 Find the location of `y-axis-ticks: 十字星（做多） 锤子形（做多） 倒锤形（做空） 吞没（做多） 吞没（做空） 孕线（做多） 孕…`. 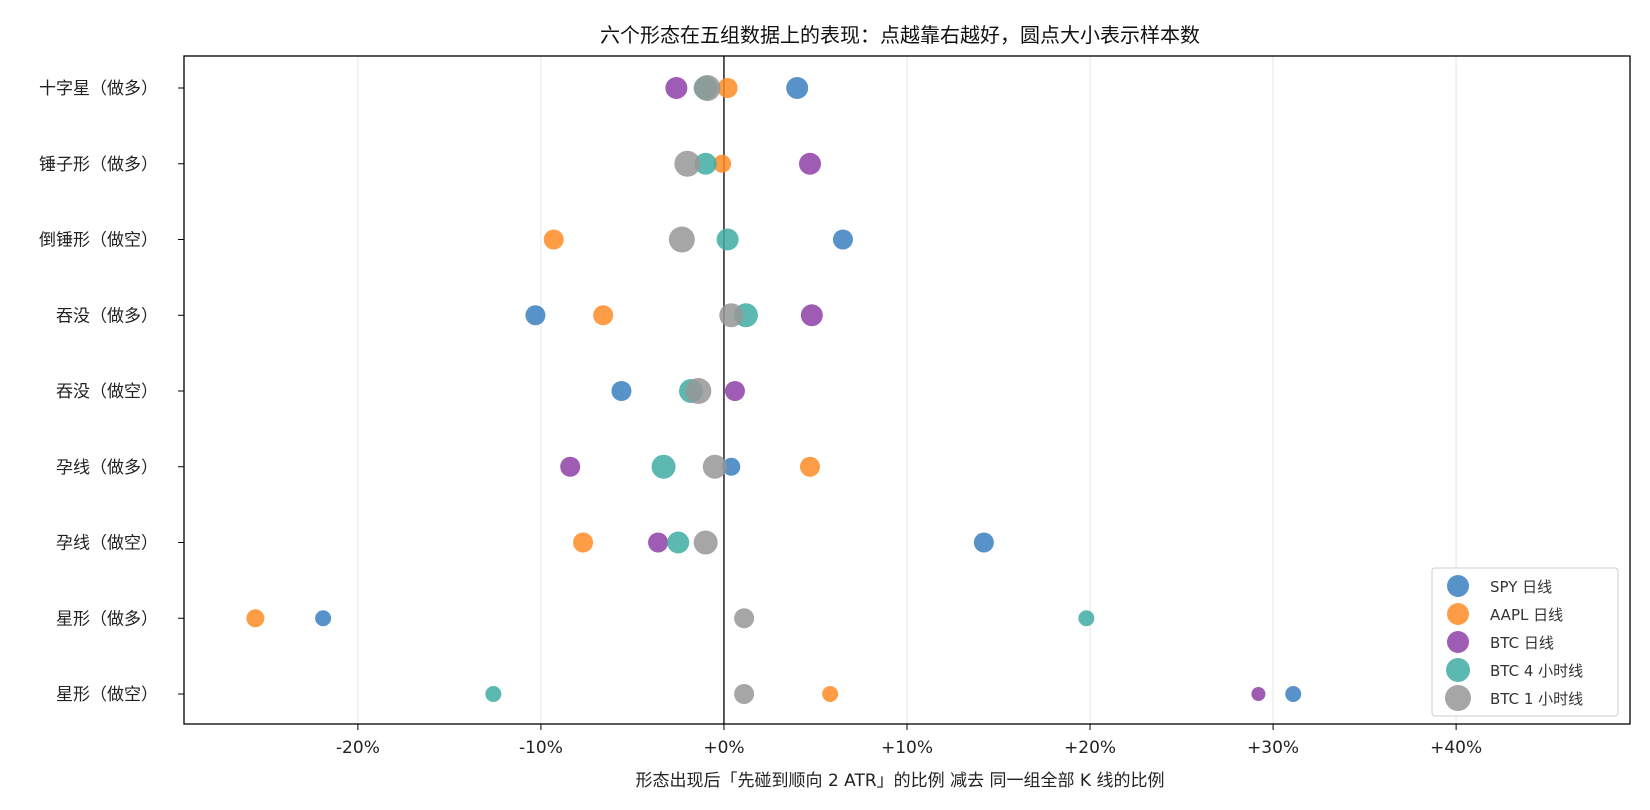

y-axis-ticks: 十字星（做多） 锤子形（做多） 倒锤形（做空） 吞没（做多） 吞没（做空） 孕线（做多） 孕… is located at coordinates (111, 392).